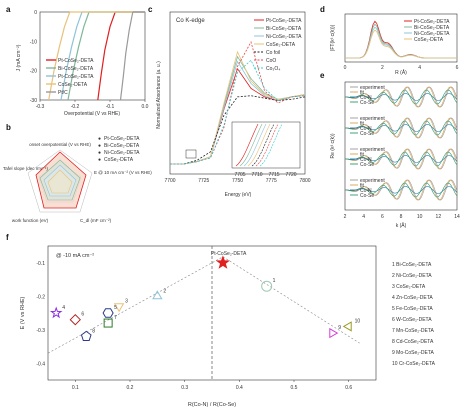  I want to click on panel-c-xtick-label: 7725, so click(203, 181).